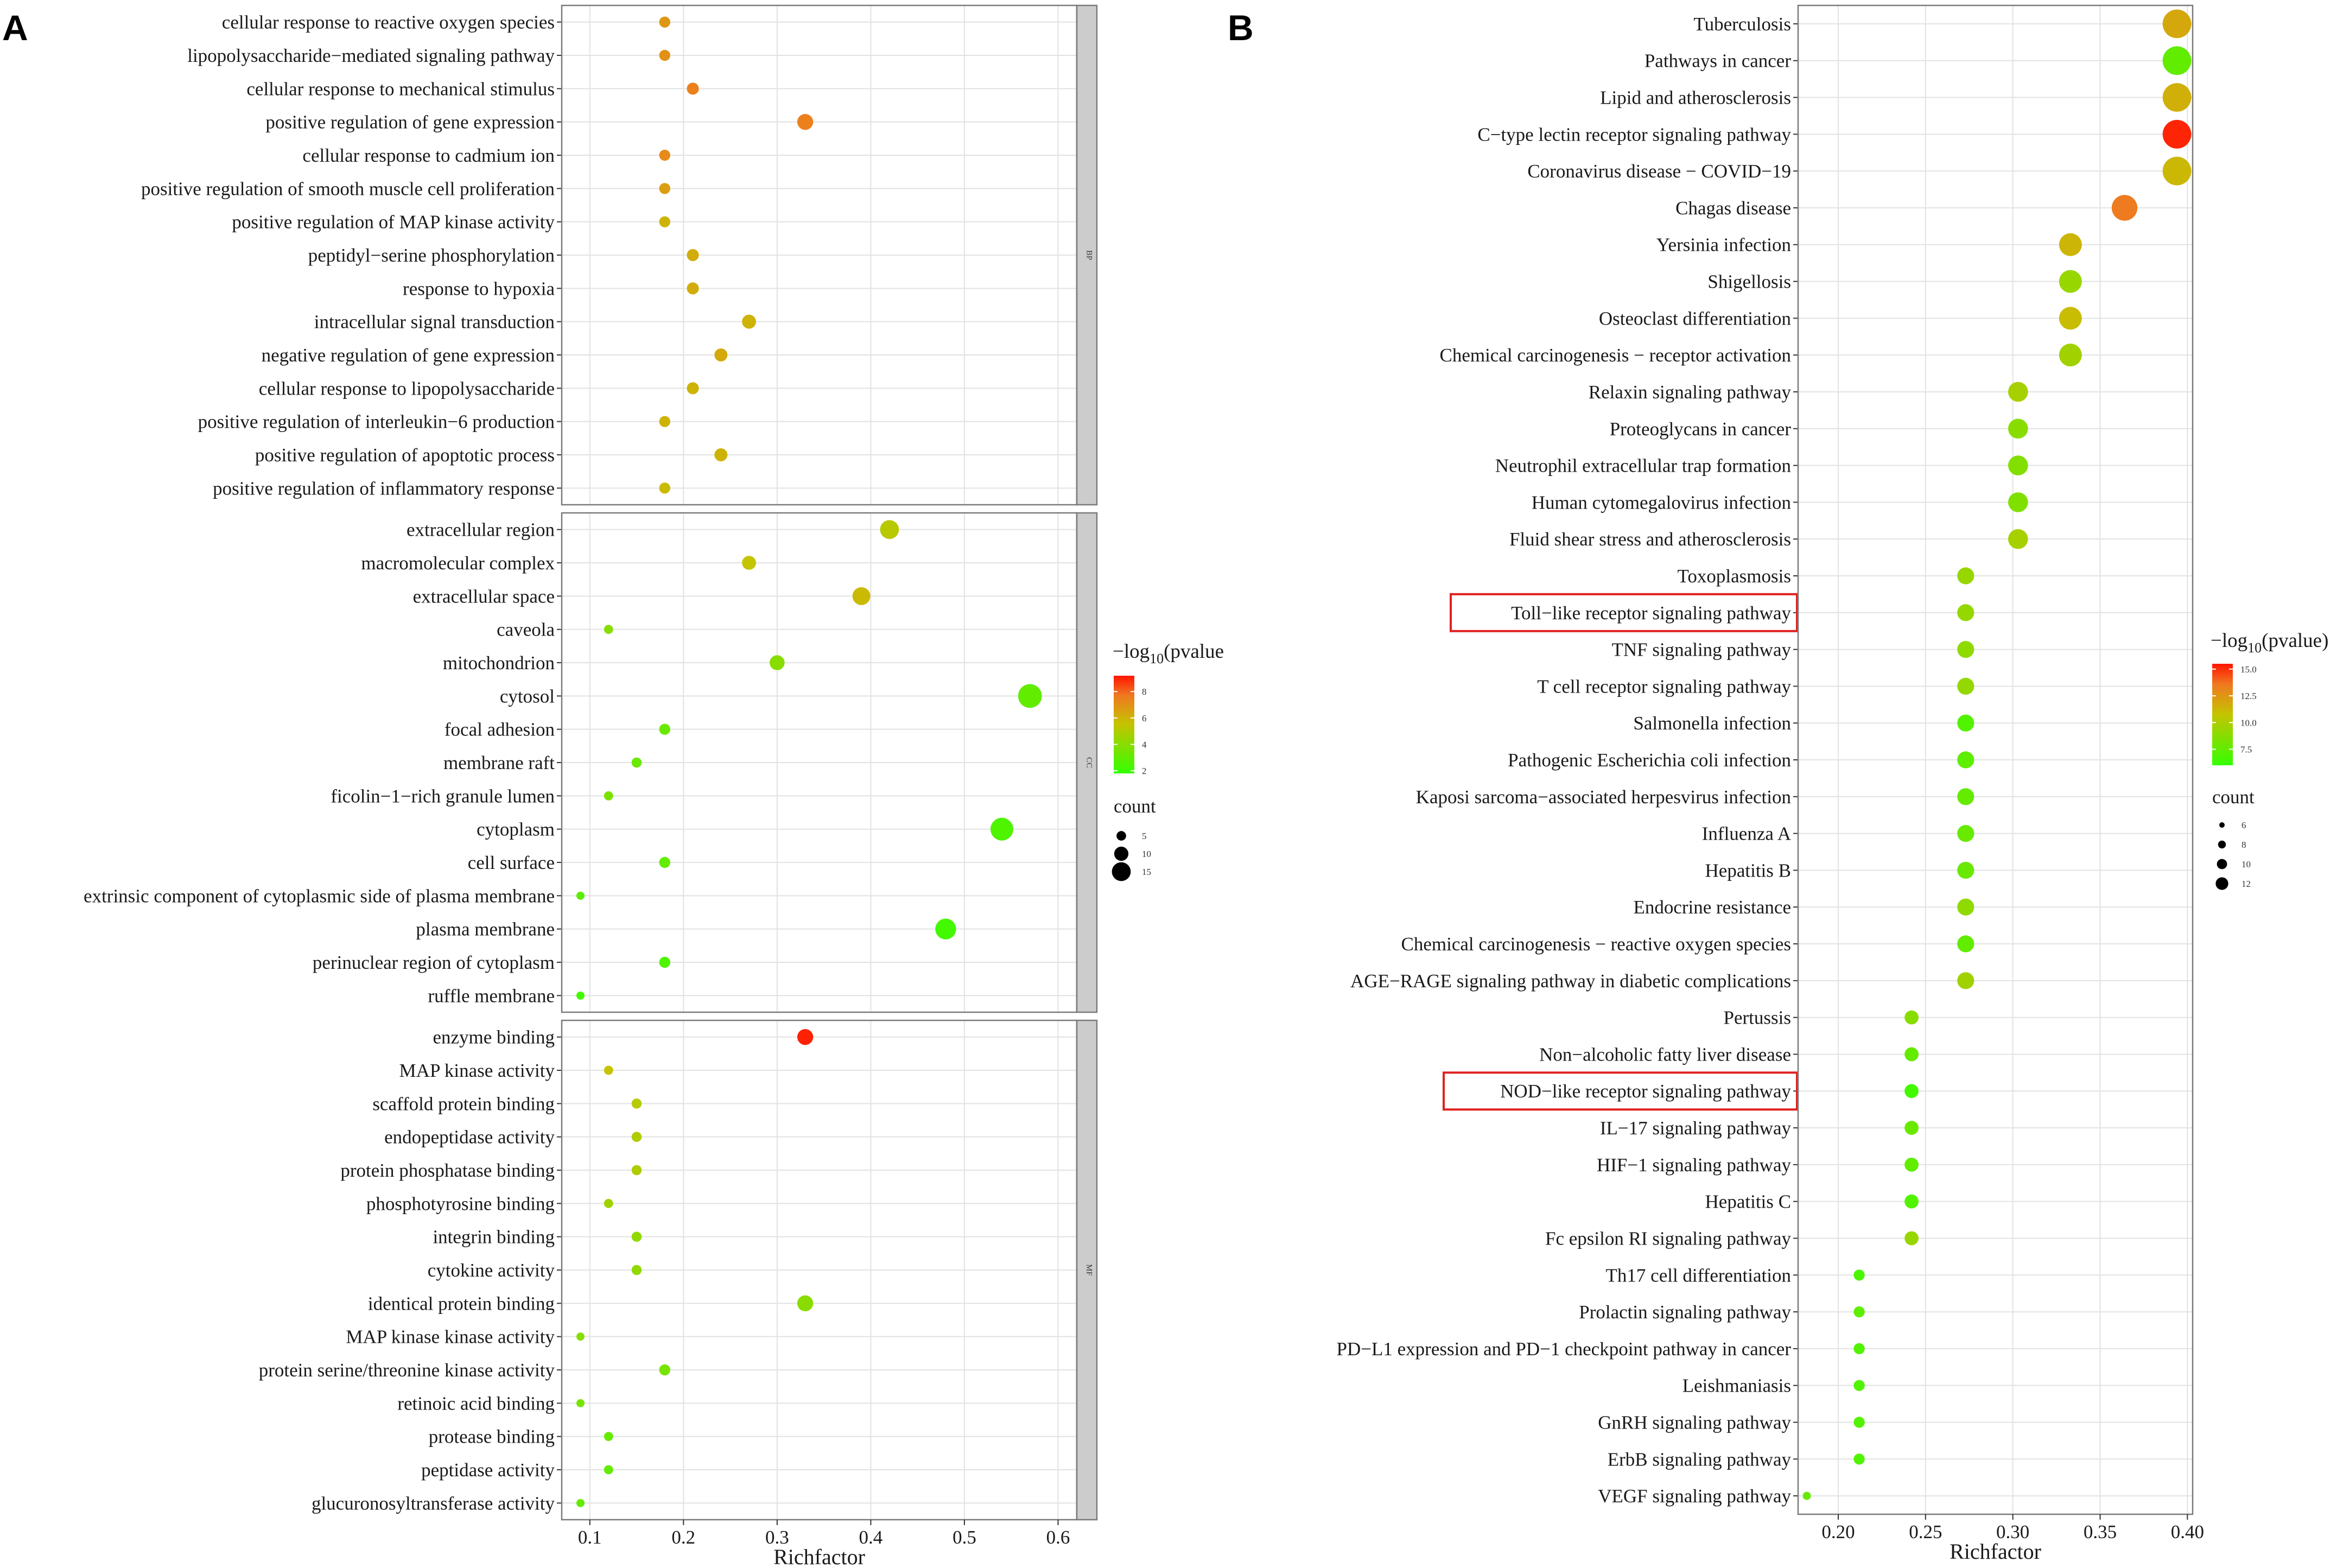  Describe the element at coordinates (1718, 61) in the screenshot. I see `y-tick-label: Pathways in cancer` at that location.